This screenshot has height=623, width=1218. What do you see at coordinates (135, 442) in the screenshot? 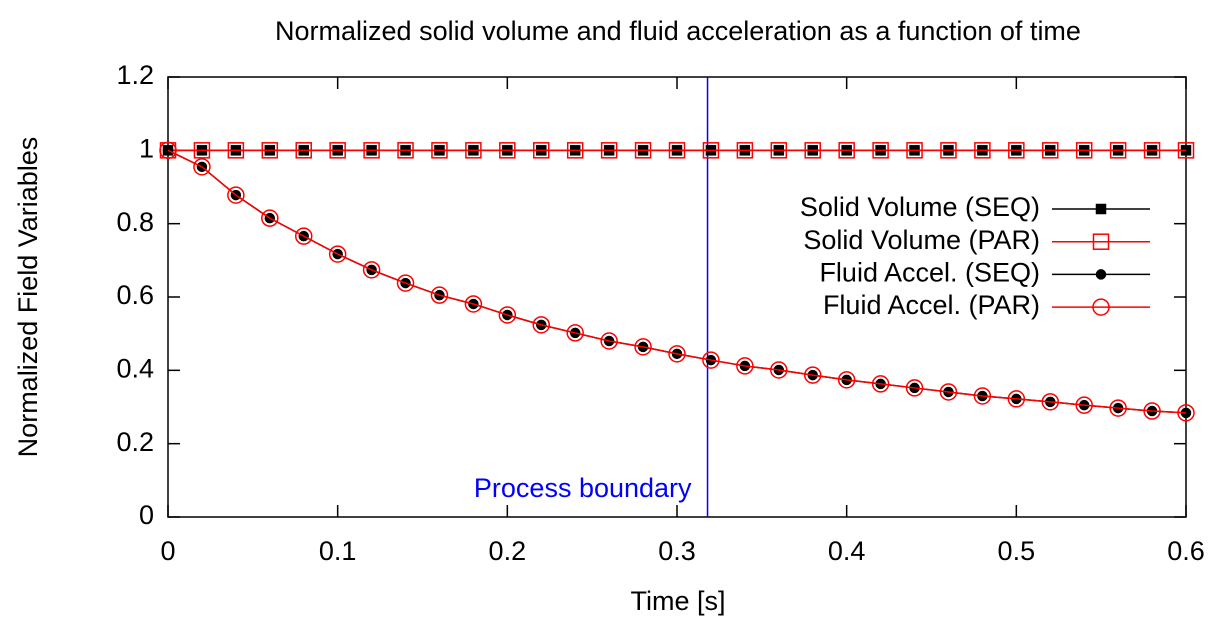
I see `y-tick-label: 0.2` at bounding box center [135, 442].